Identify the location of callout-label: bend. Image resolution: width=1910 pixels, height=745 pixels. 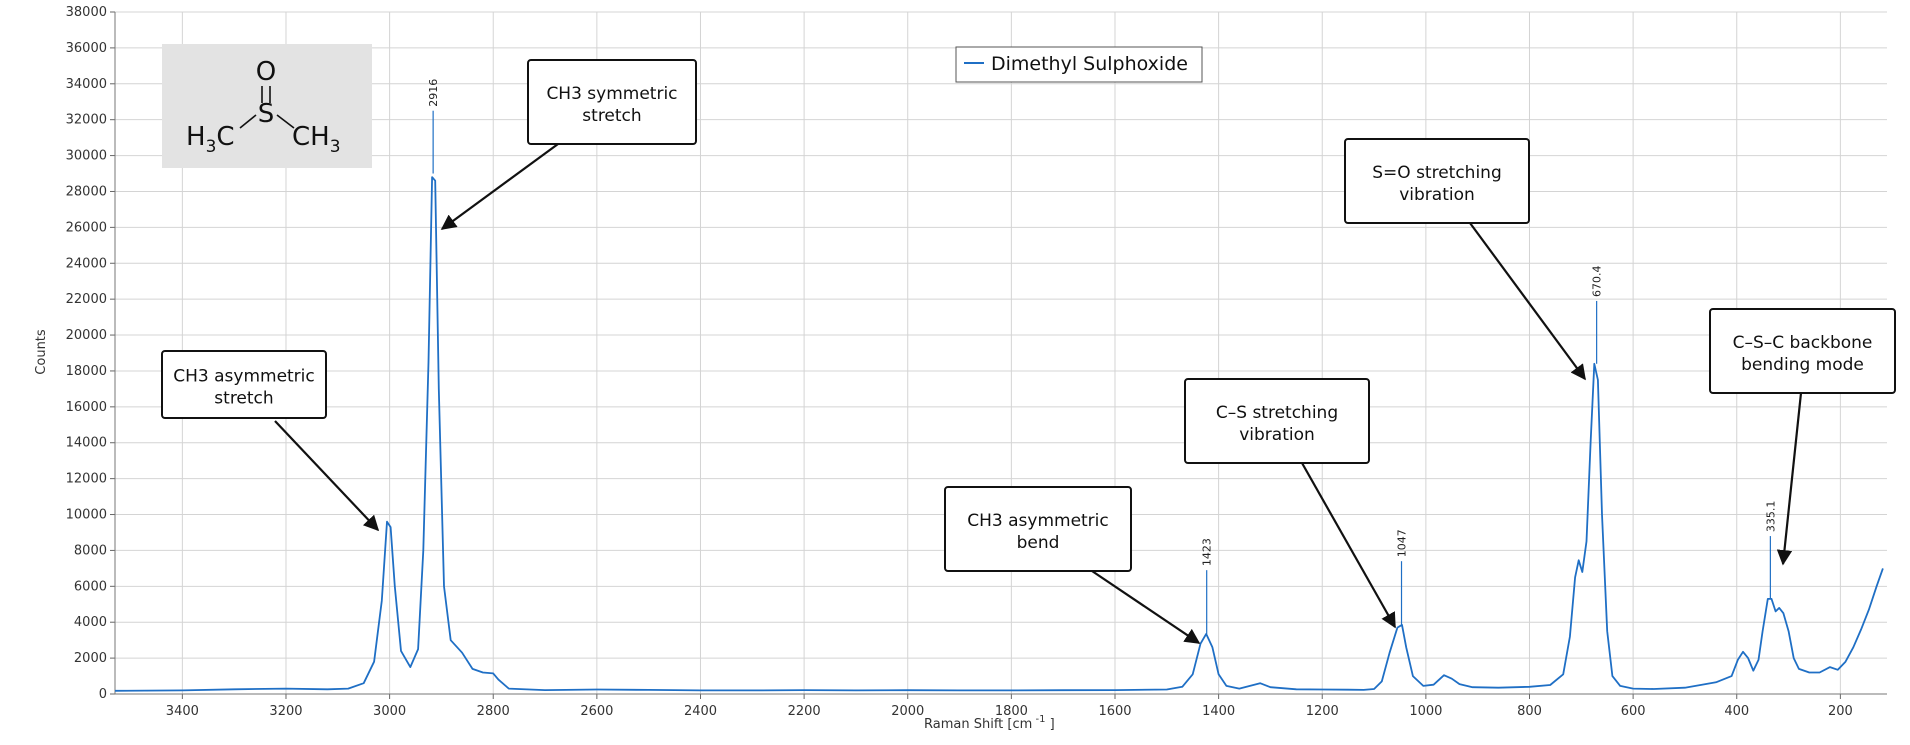
(1038, 543).